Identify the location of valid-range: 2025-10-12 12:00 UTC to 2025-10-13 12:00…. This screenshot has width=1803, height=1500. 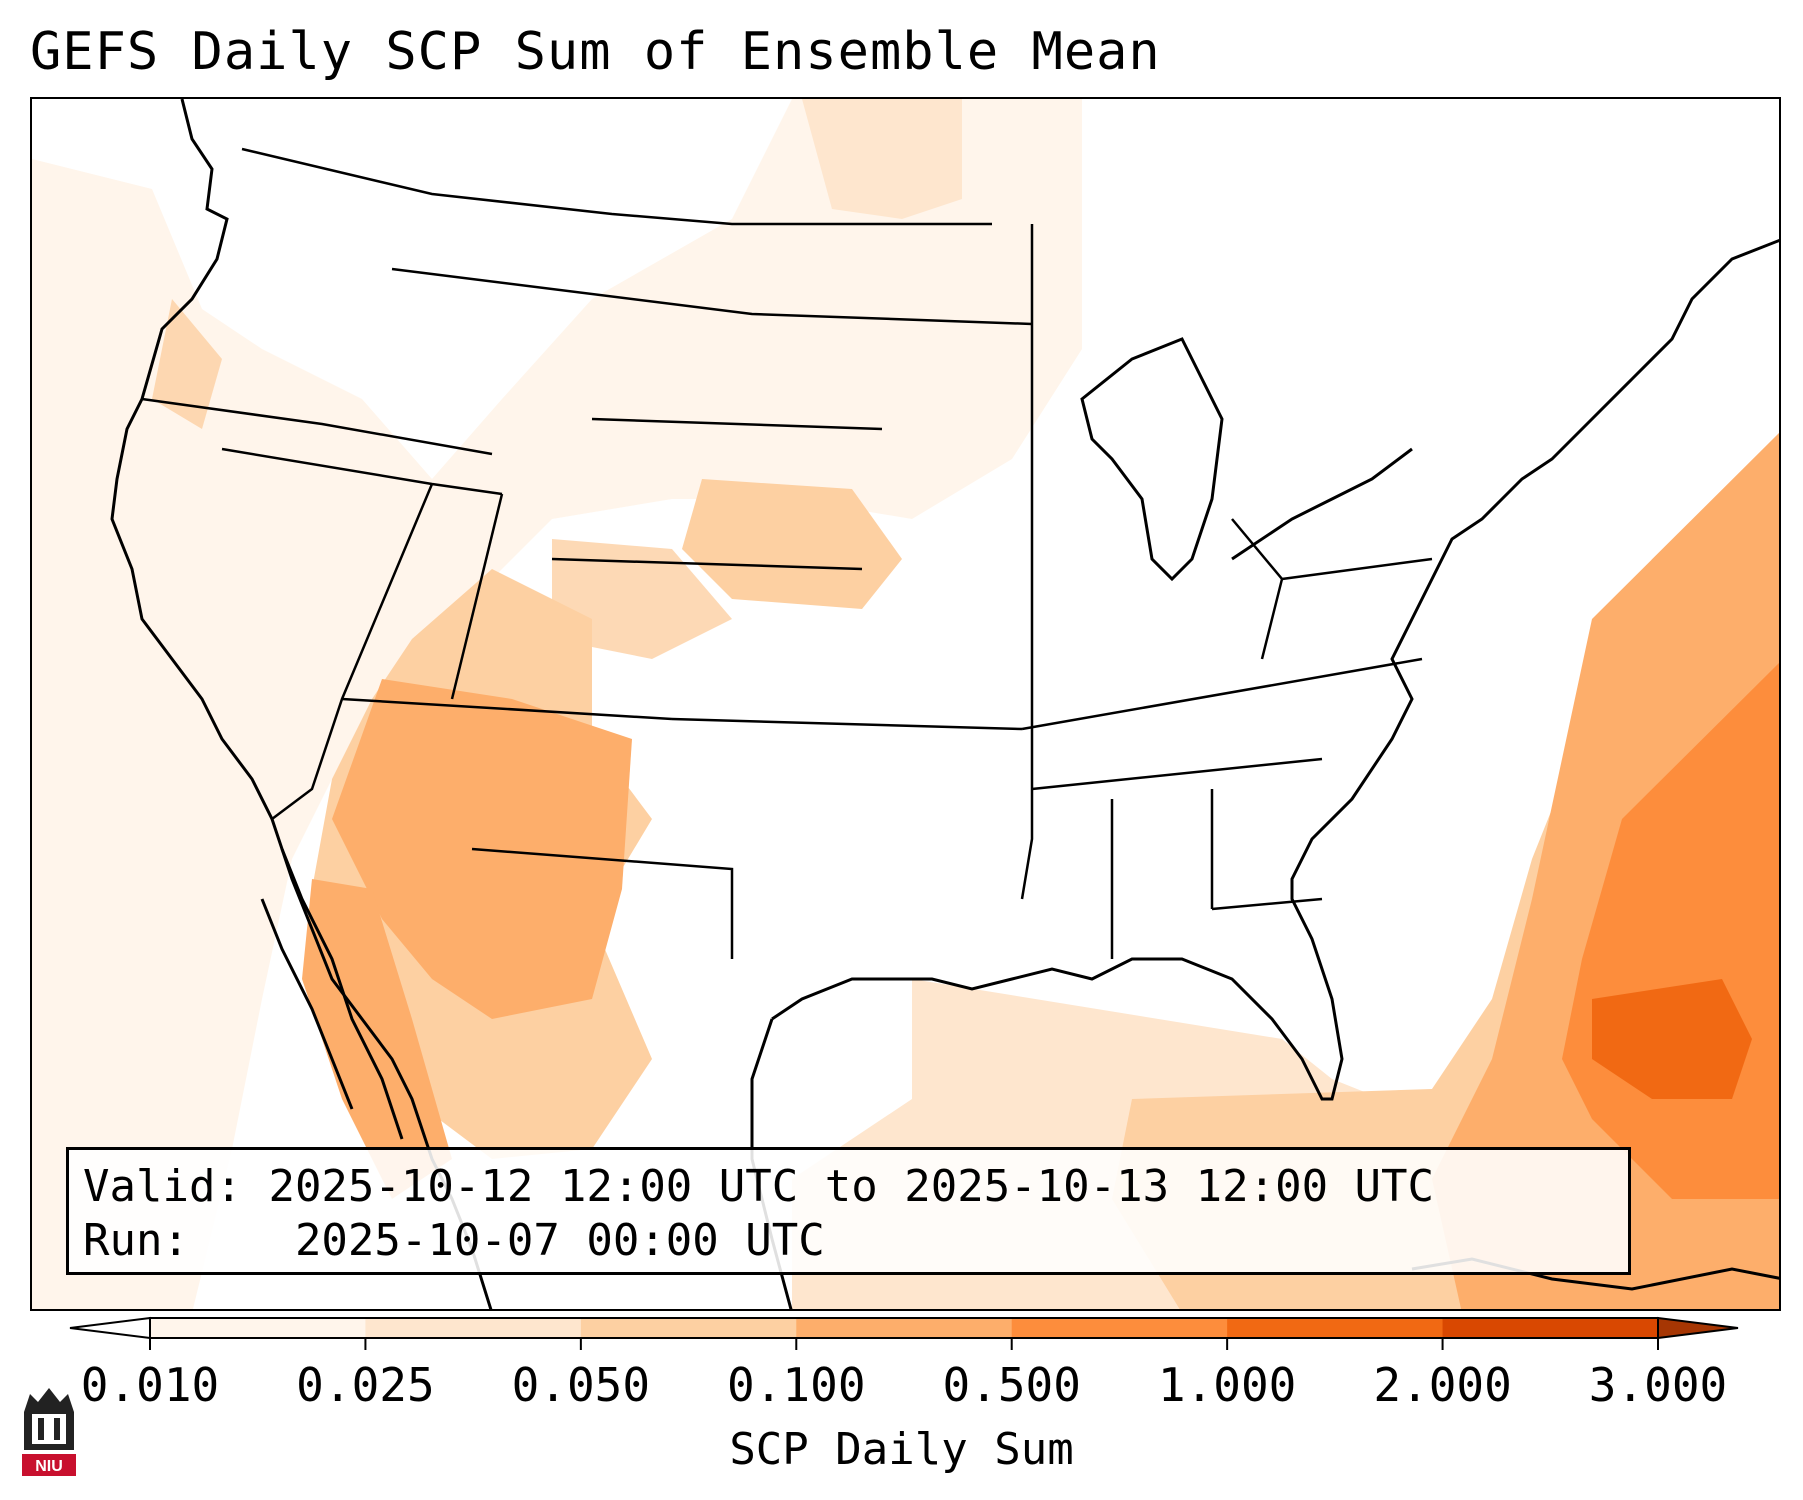
(851, 1186).